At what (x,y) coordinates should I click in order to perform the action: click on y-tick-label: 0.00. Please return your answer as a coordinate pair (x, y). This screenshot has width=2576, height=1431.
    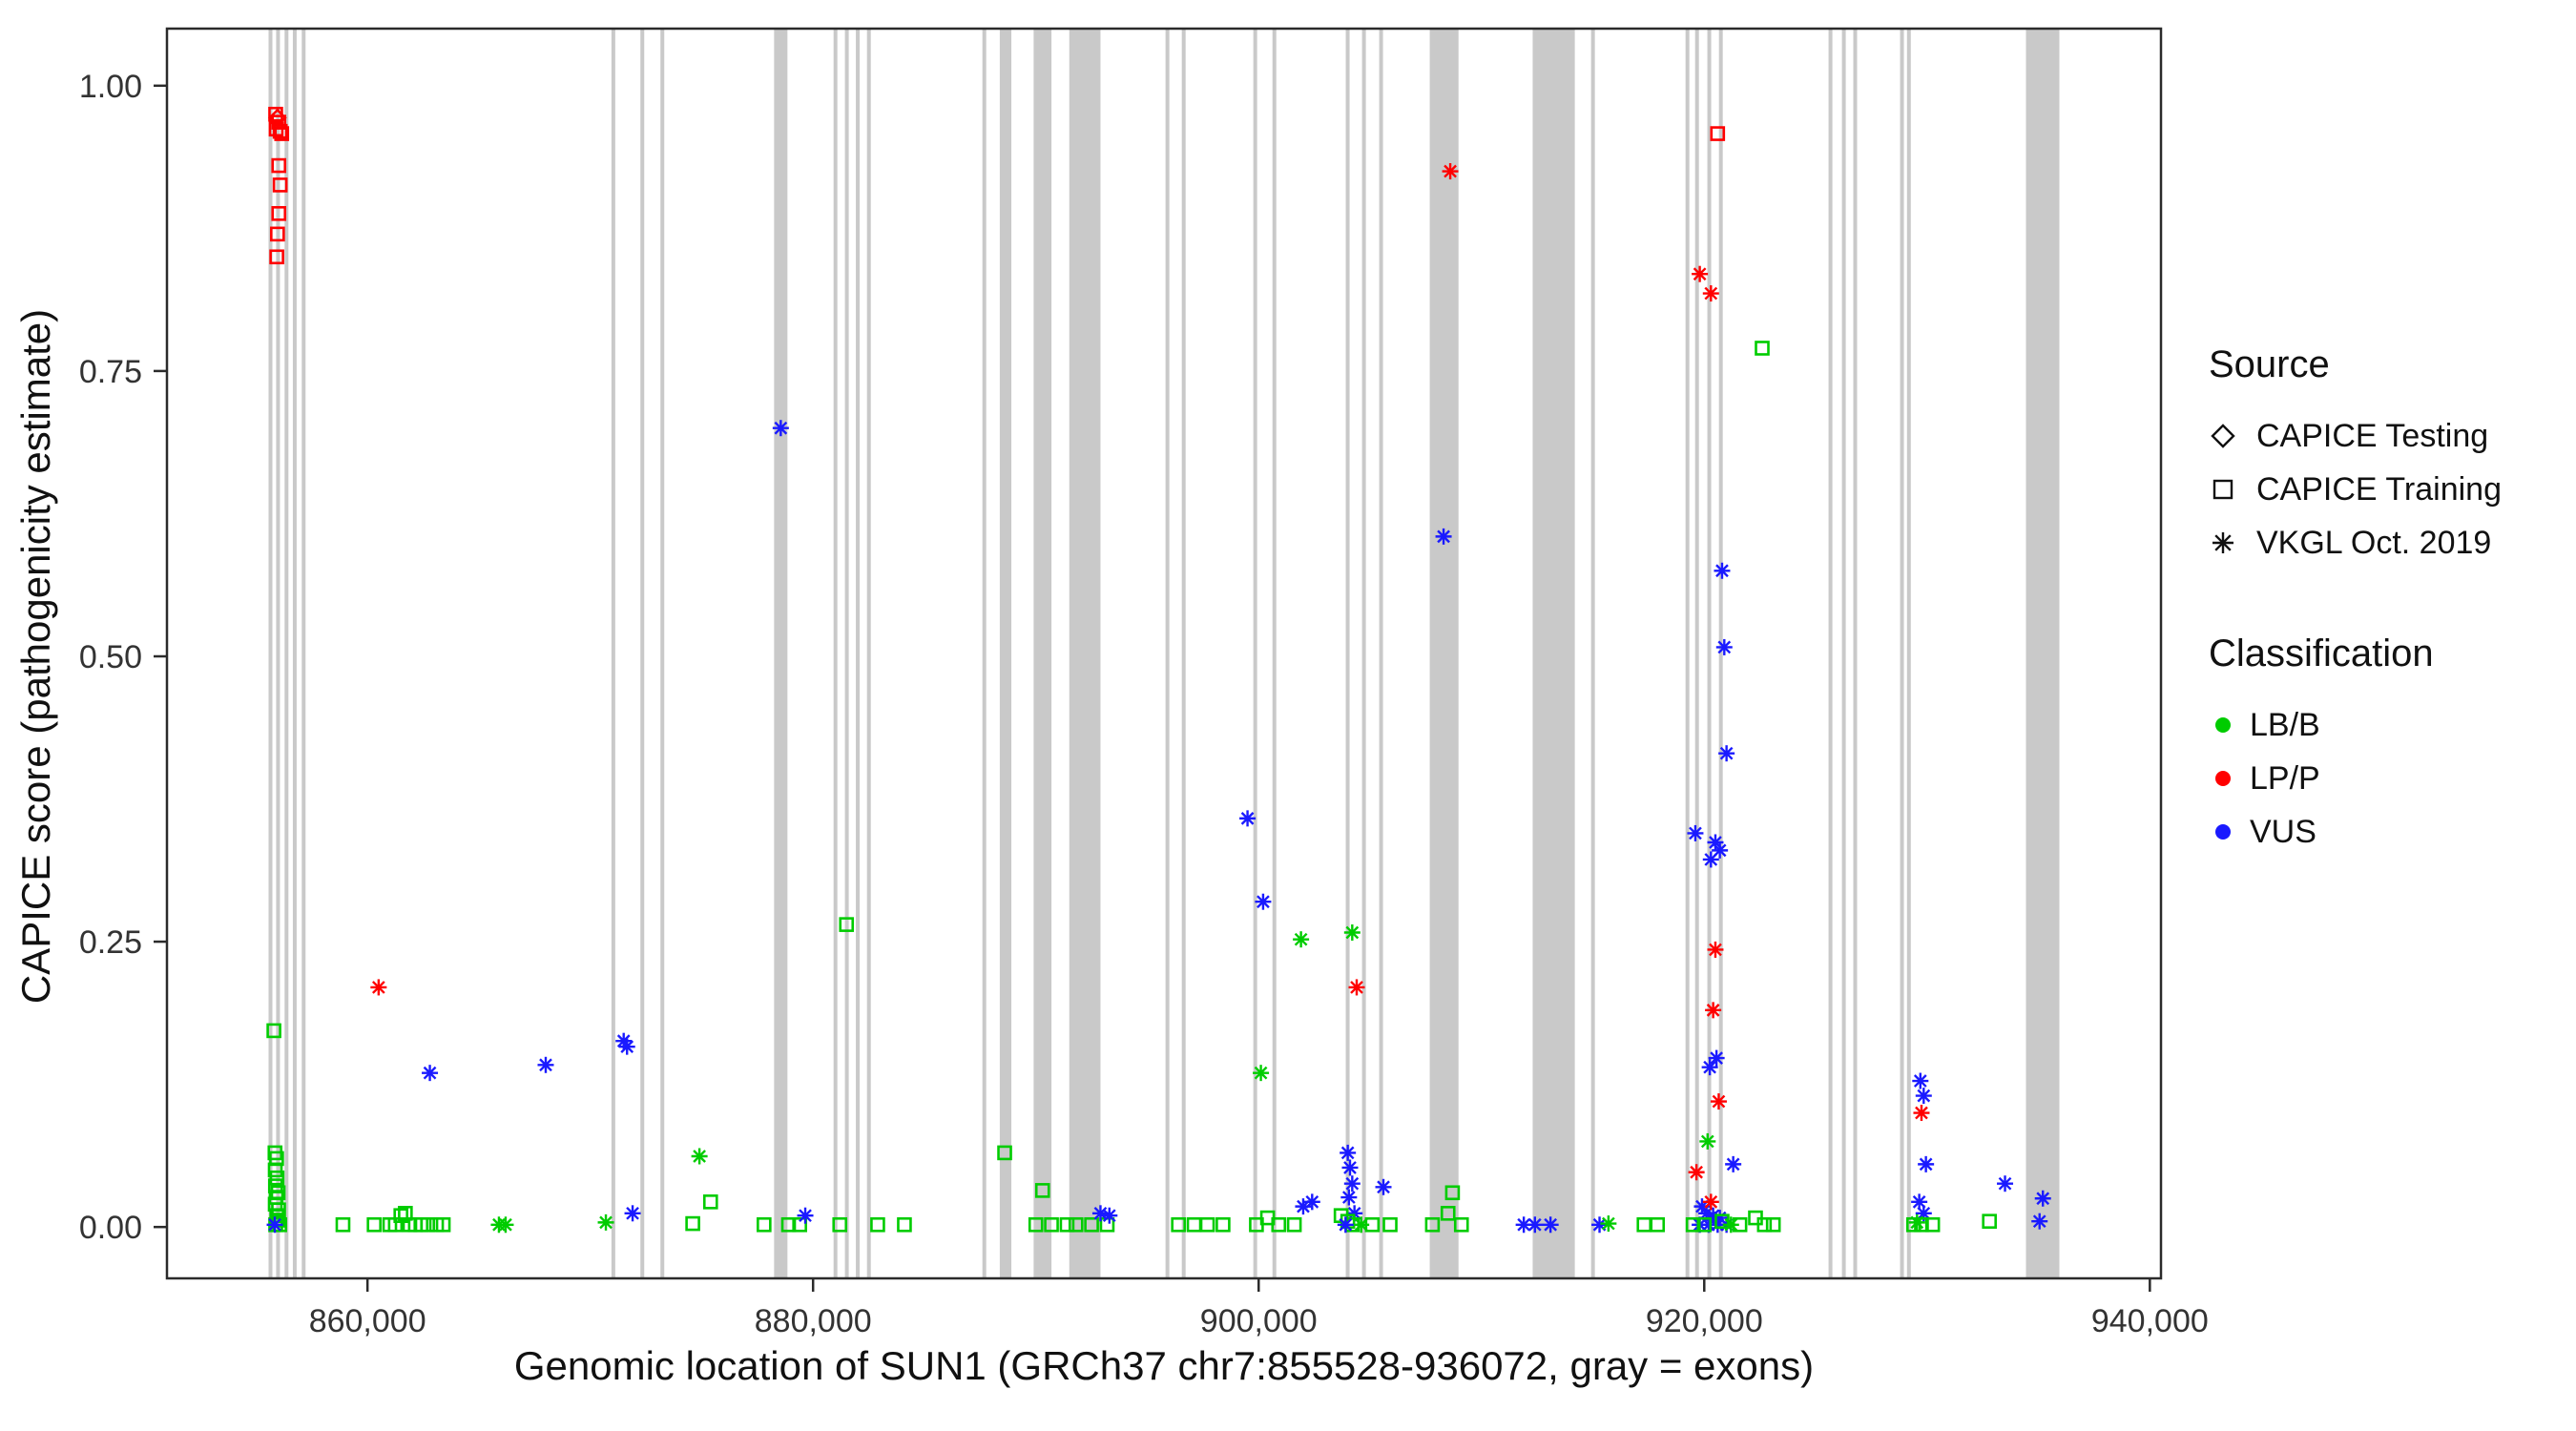
    Looking at the image, I should click on (110, 1228).